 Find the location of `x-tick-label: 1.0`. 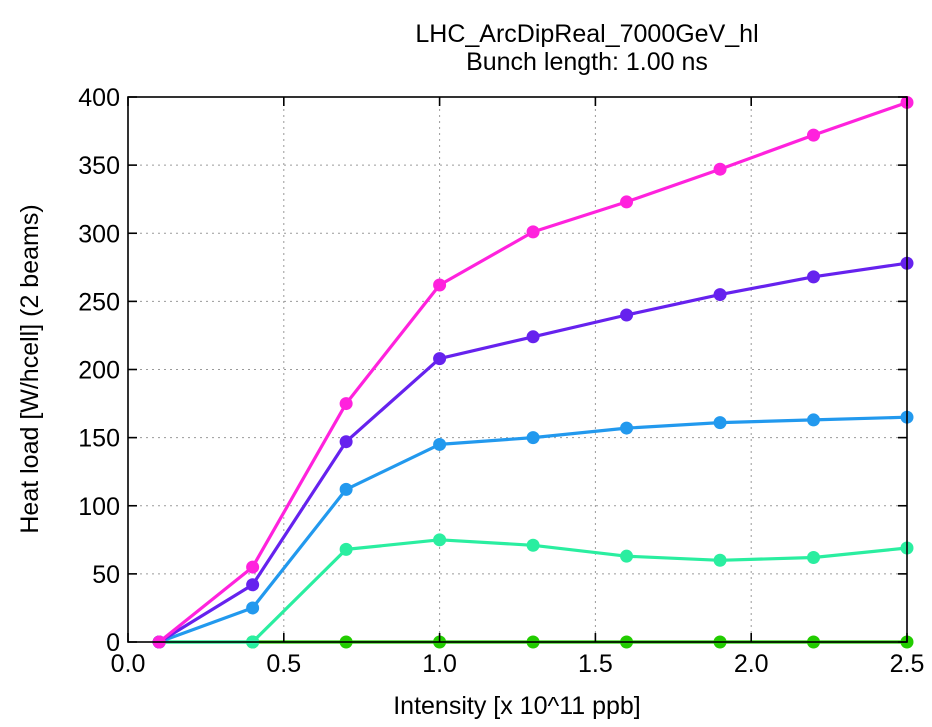

x-tick-label: 1.0 is located at coordinates (439, 664).